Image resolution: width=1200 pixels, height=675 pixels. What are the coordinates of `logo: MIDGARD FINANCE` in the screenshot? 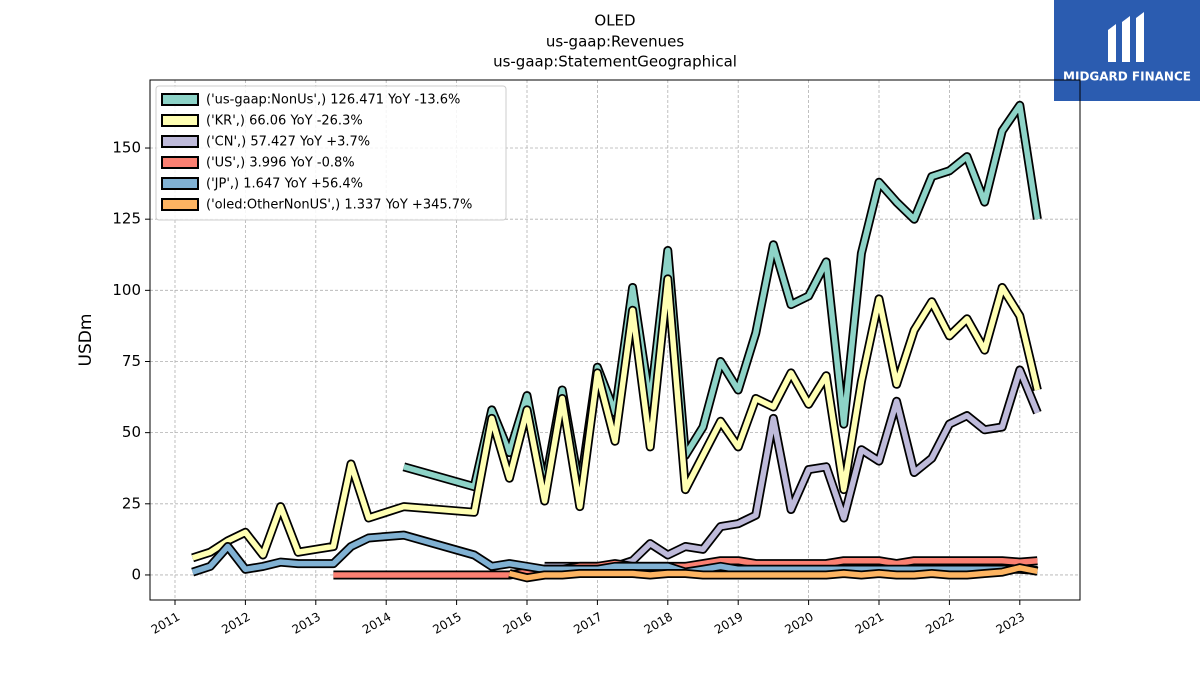 It's located at (1127, 50).